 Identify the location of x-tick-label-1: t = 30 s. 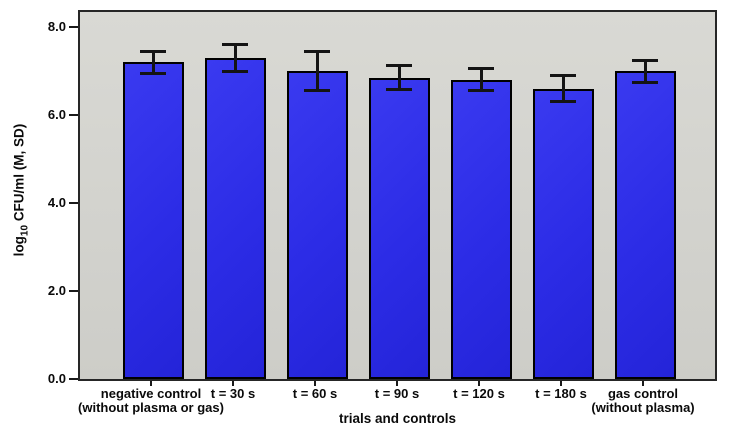
(233, 394).